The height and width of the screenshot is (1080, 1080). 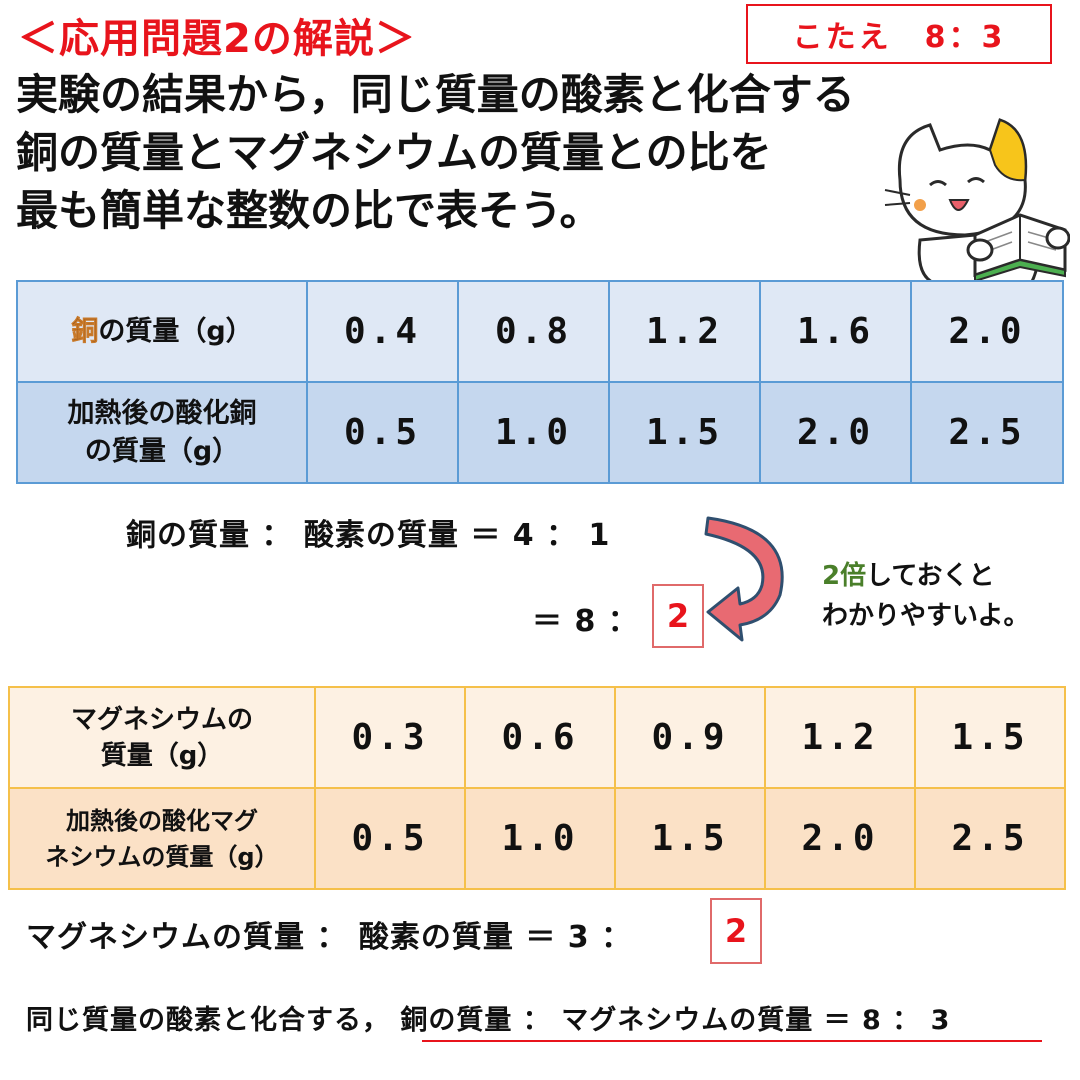 What do you see at coordinates (390, 737) in the screenshot?
I see `table-cell: 0.3` at bounding box center [390, 737].